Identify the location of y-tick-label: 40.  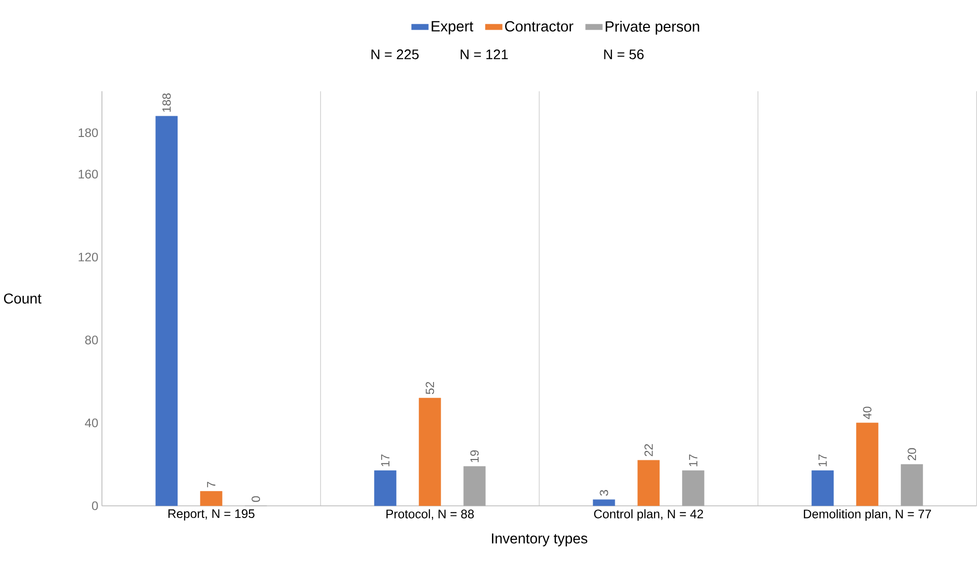
(91, 423).